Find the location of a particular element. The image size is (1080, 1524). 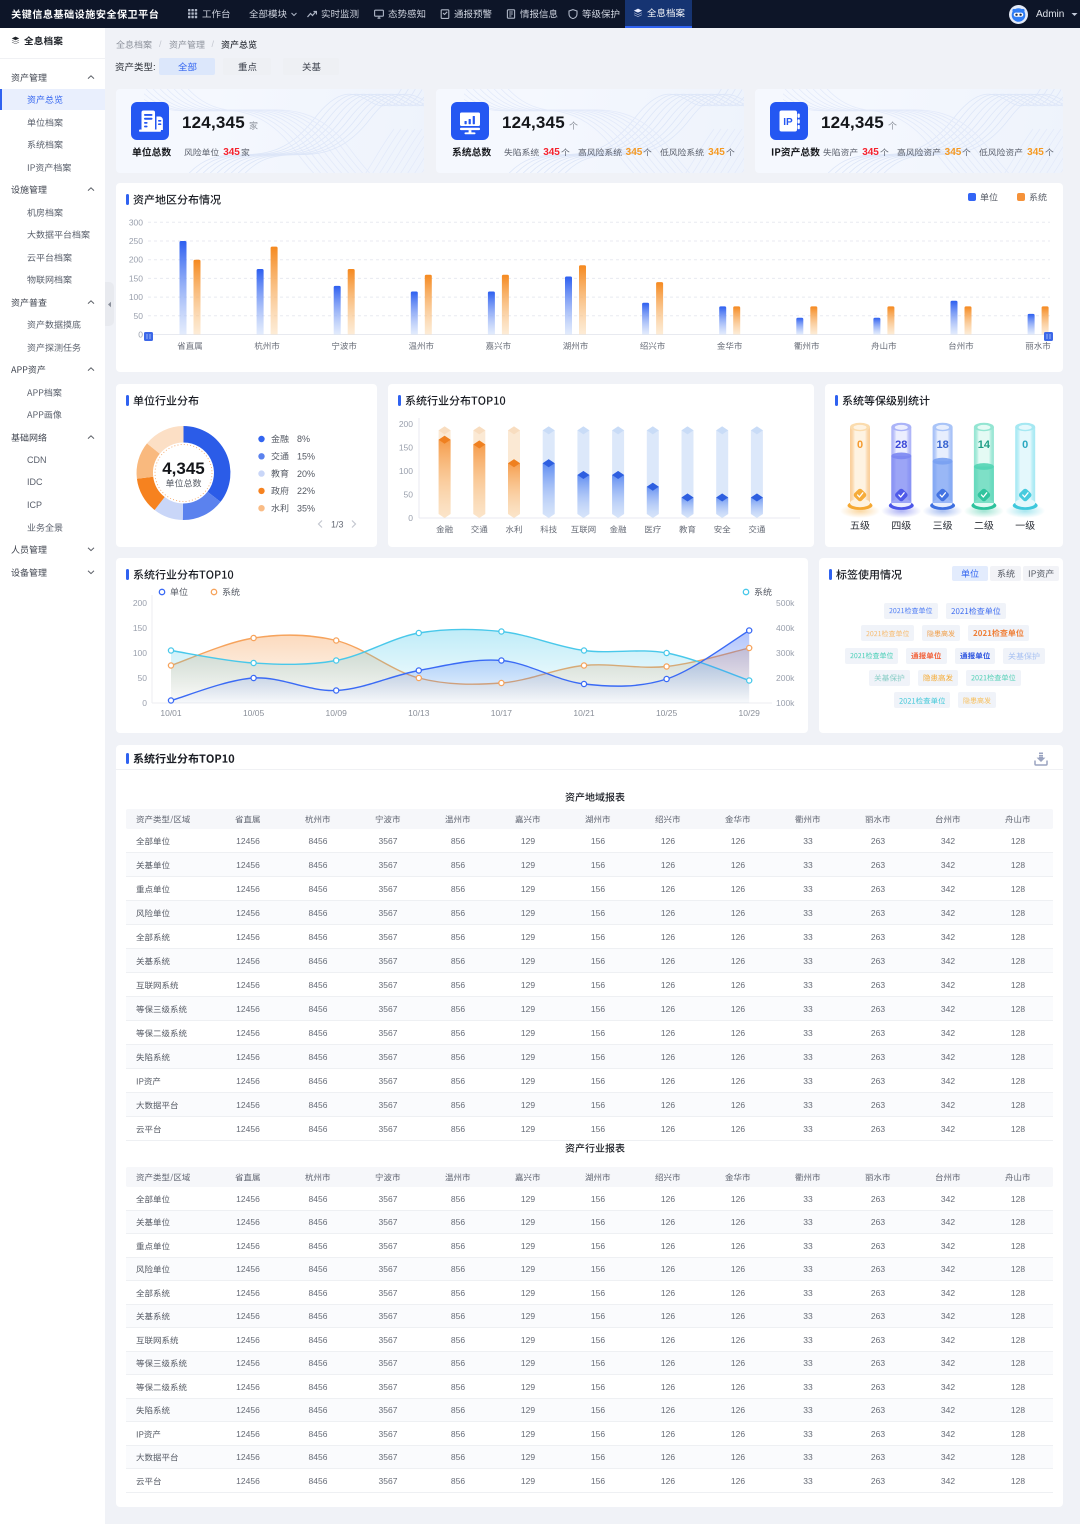

svg-text: 28 is located at coordinates (901, 445).